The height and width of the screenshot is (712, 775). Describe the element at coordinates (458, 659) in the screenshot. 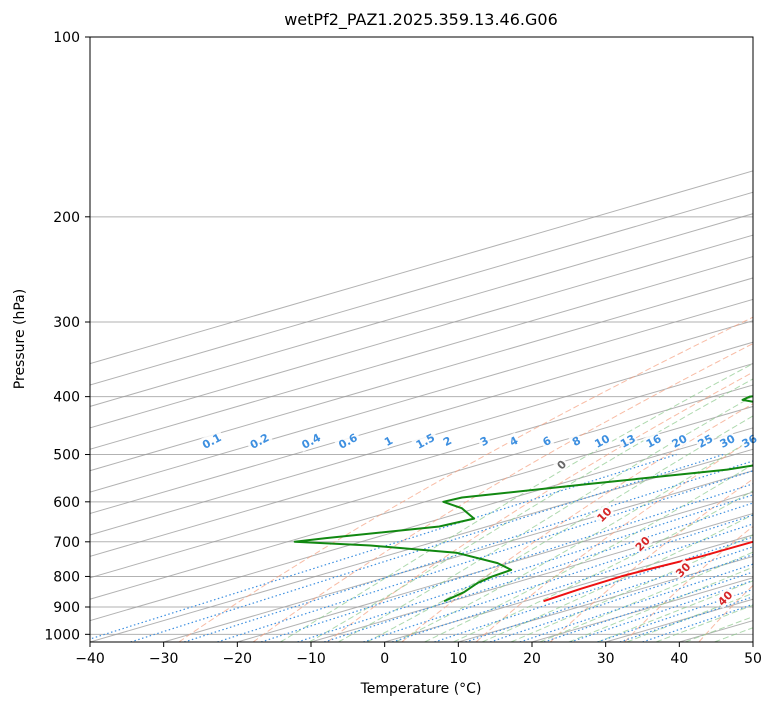

I see `x-tick-label: 10` at that location.